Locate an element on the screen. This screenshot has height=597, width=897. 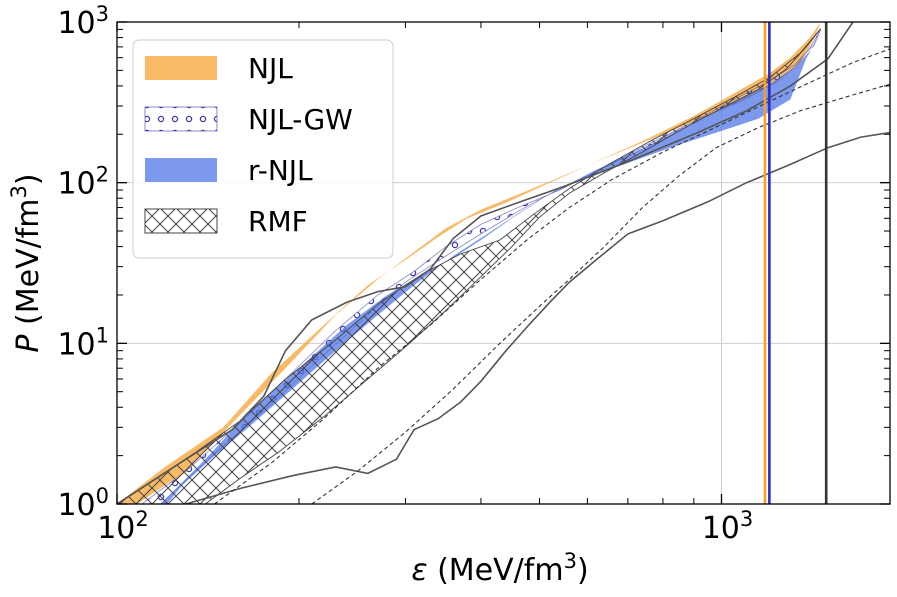
y-tick-label: 103 is located at coordinates (83, 21).